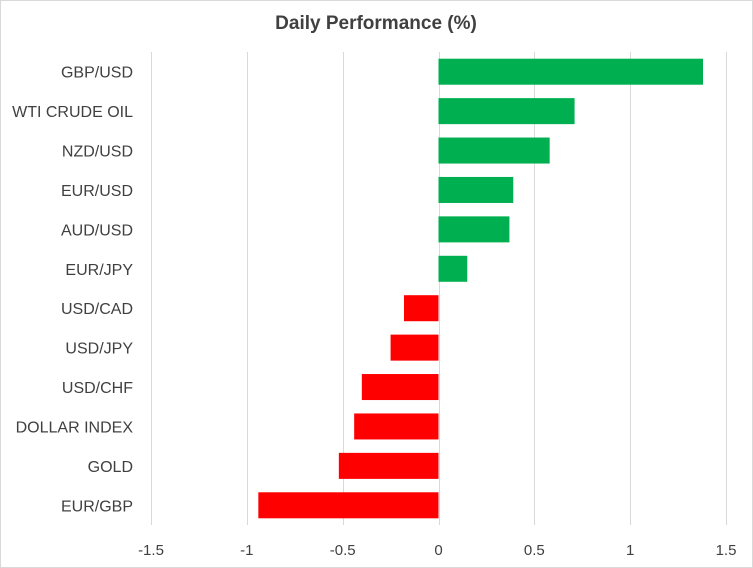  I want to click on bar-usd-cad, so click(421, 308).